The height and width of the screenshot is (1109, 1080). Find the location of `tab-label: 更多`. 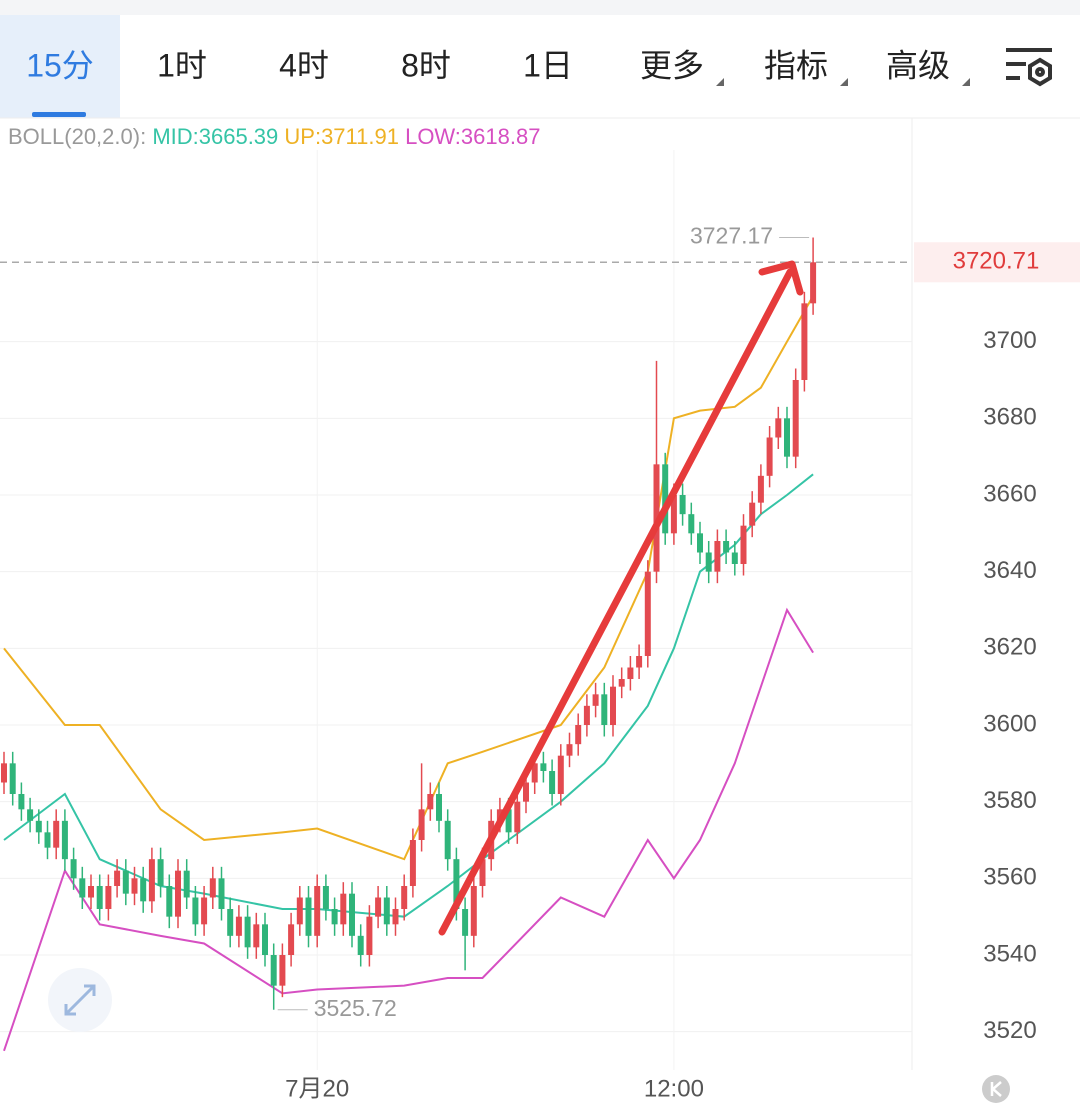

tab-label: 更多 is located at coordinates (672, 65).